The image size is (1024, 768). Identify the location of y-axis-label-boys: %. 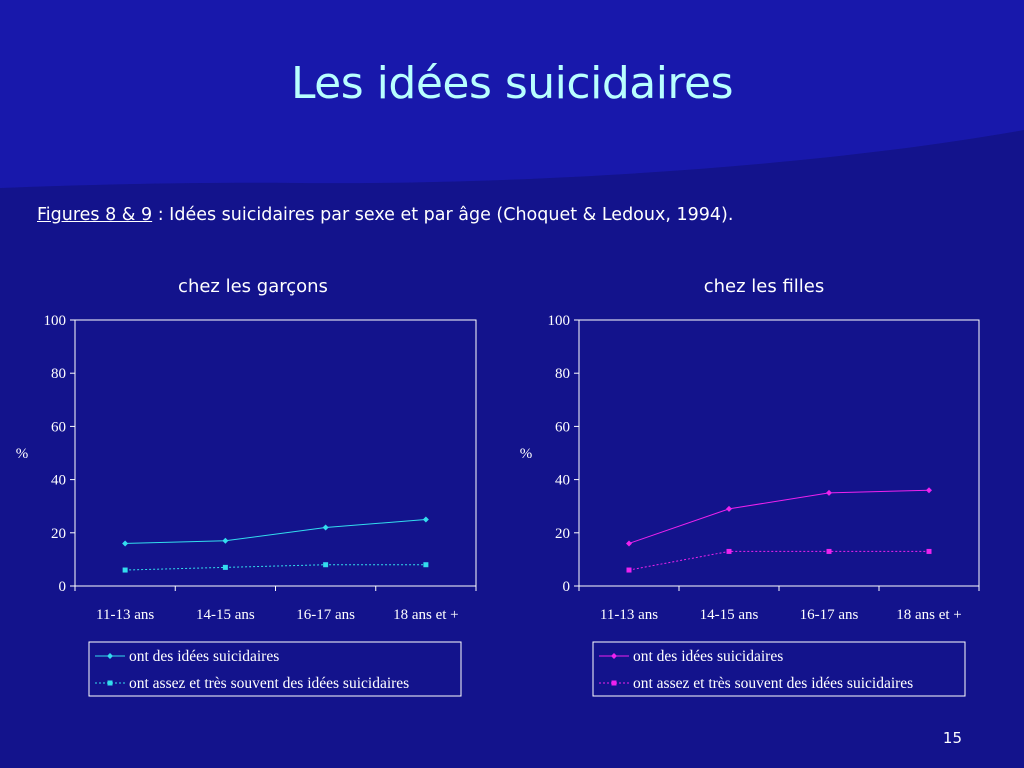
(22, 454).